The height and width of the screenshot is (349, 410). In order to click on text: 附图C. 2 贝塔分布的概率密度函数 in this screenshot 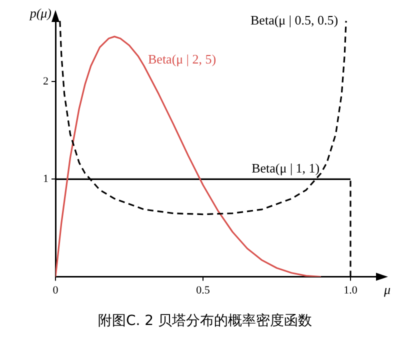, I will do `click(205, 321)`.